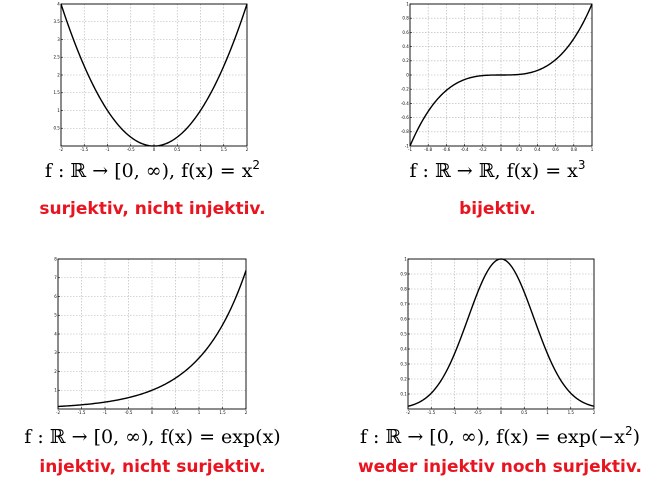 The image size is (669, 485). I want to click on y-tick-label: 1.5, so click(56, 92).